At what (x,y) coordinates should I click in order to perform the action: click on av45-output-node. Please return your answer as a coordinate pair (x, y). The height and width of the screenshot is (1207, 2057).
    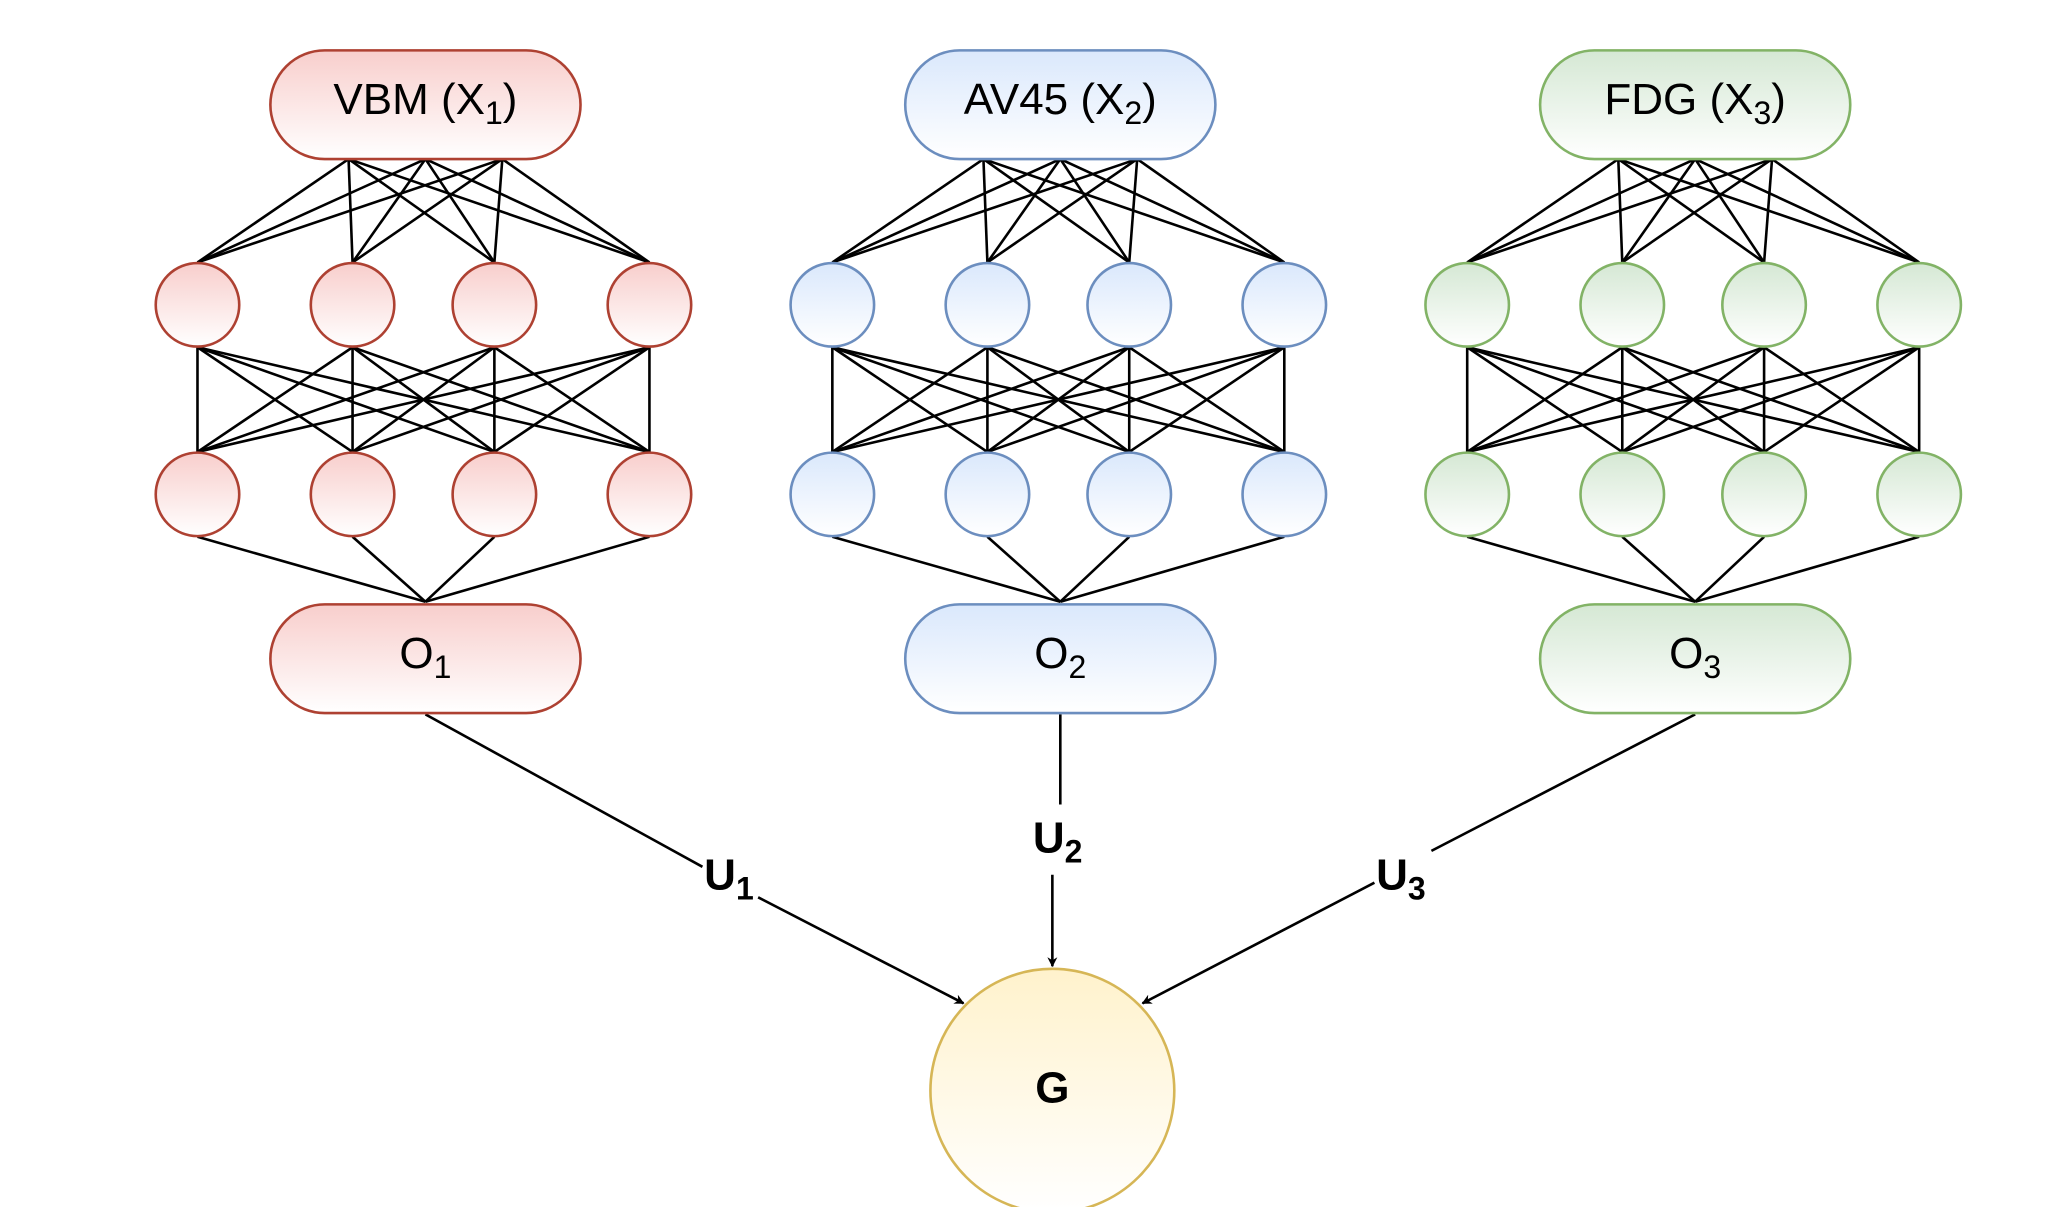
    Looking at the image, I should click on (1060, 659).